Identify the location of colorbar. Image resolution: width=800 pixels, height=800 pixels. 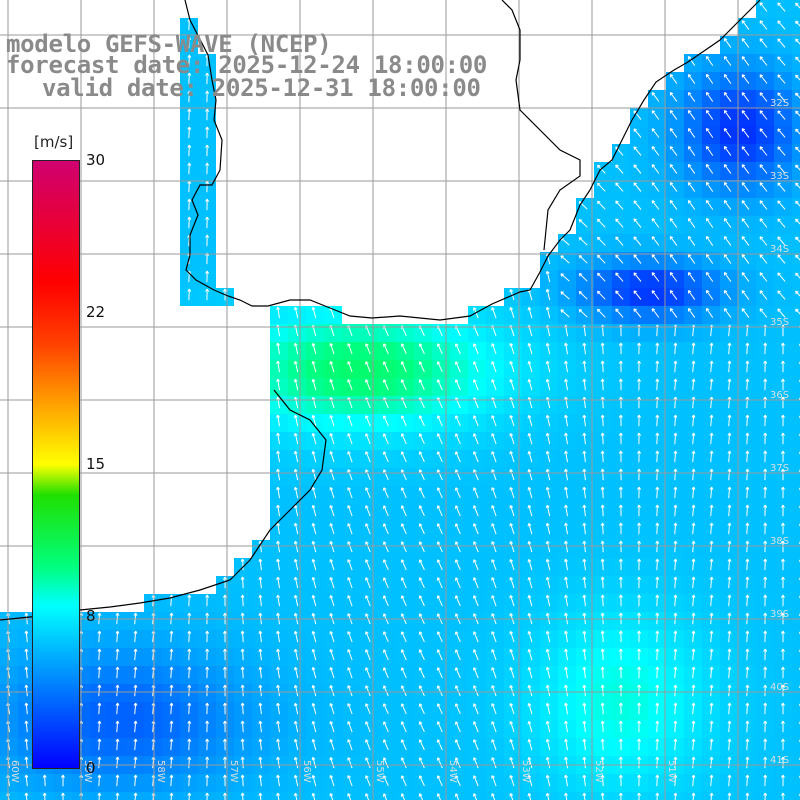
(56, 464).